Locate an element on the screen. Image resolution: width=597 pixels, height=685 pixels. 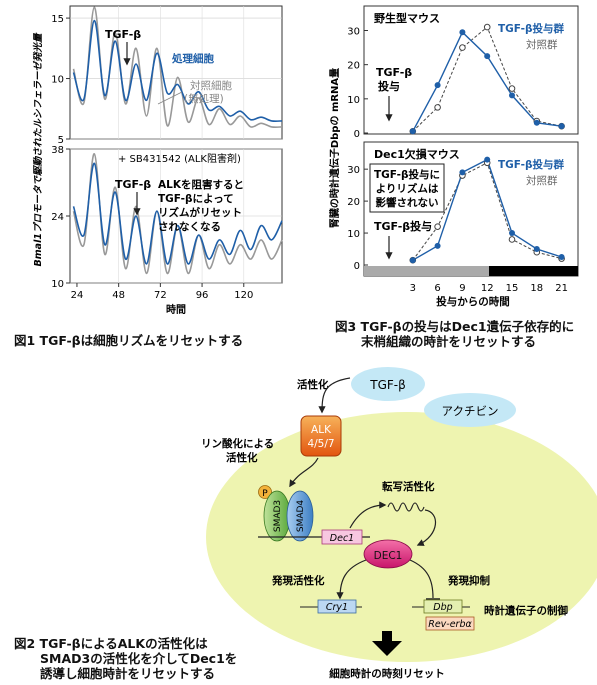
fig1-note: ALKを阻害すると TGF-βによって リズムがリセット されなくなる is located at coordinates (201, 205).